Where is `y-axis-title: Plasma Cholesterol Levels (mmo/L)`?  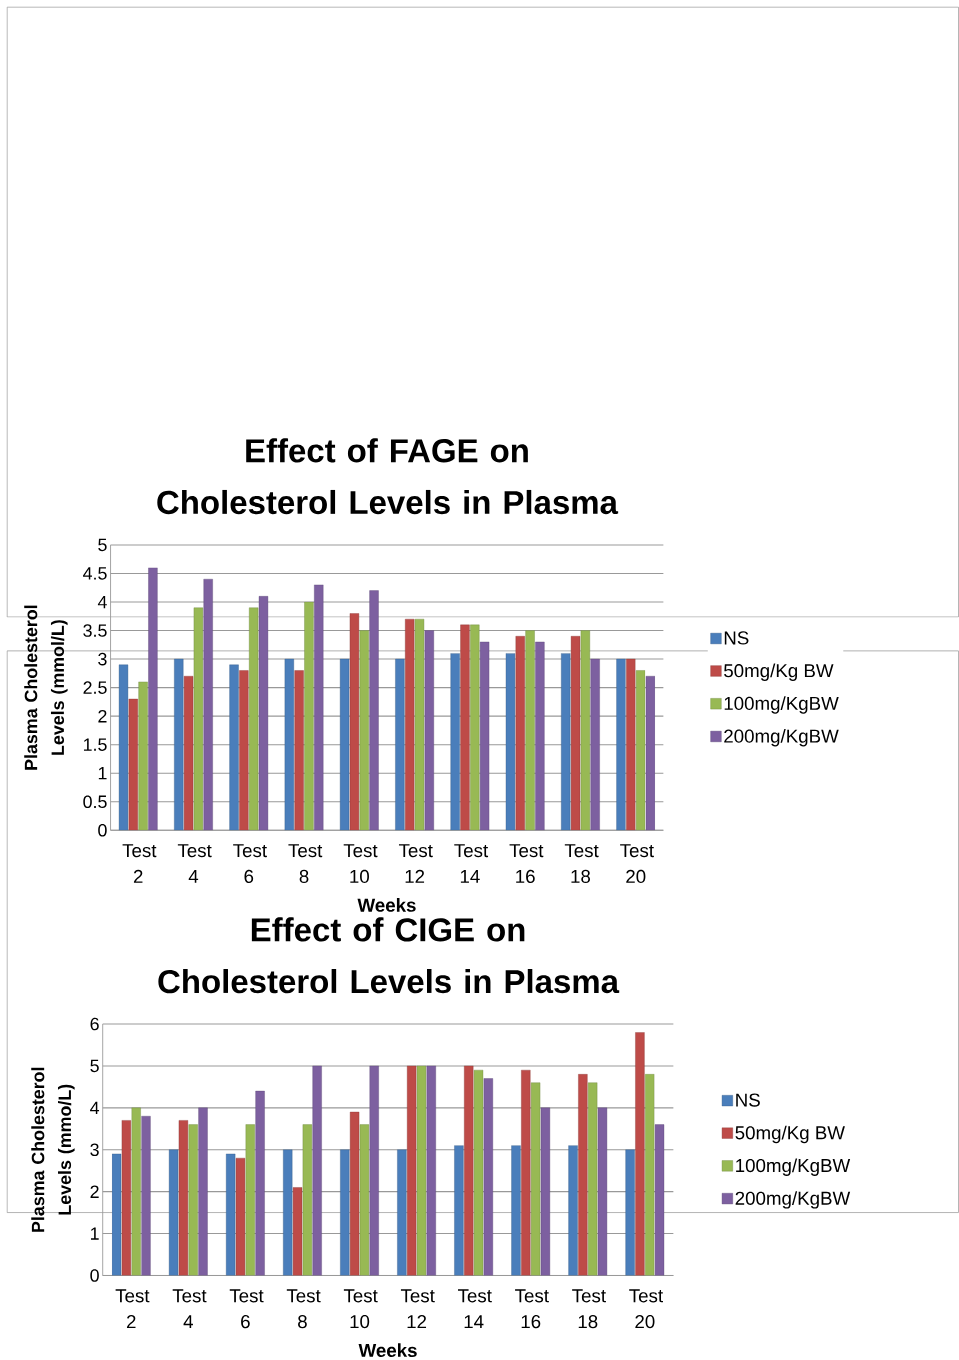 y-axis-title: Plasma Cholesterol Levels (mmo/L) is located at coordinates (53, 1149).